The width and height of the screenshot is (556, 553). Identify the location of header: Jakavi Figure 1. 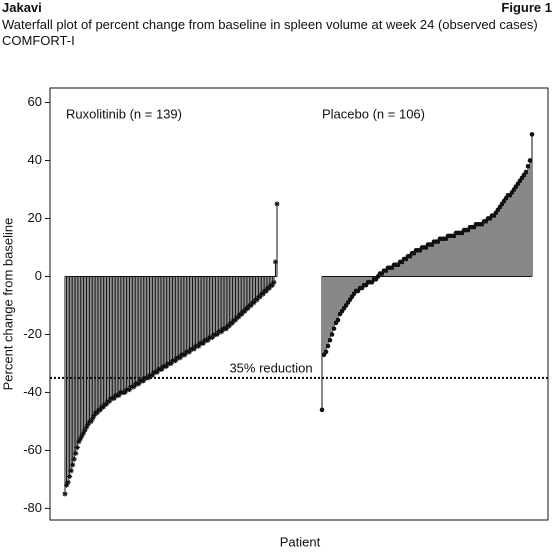
(277, 7).